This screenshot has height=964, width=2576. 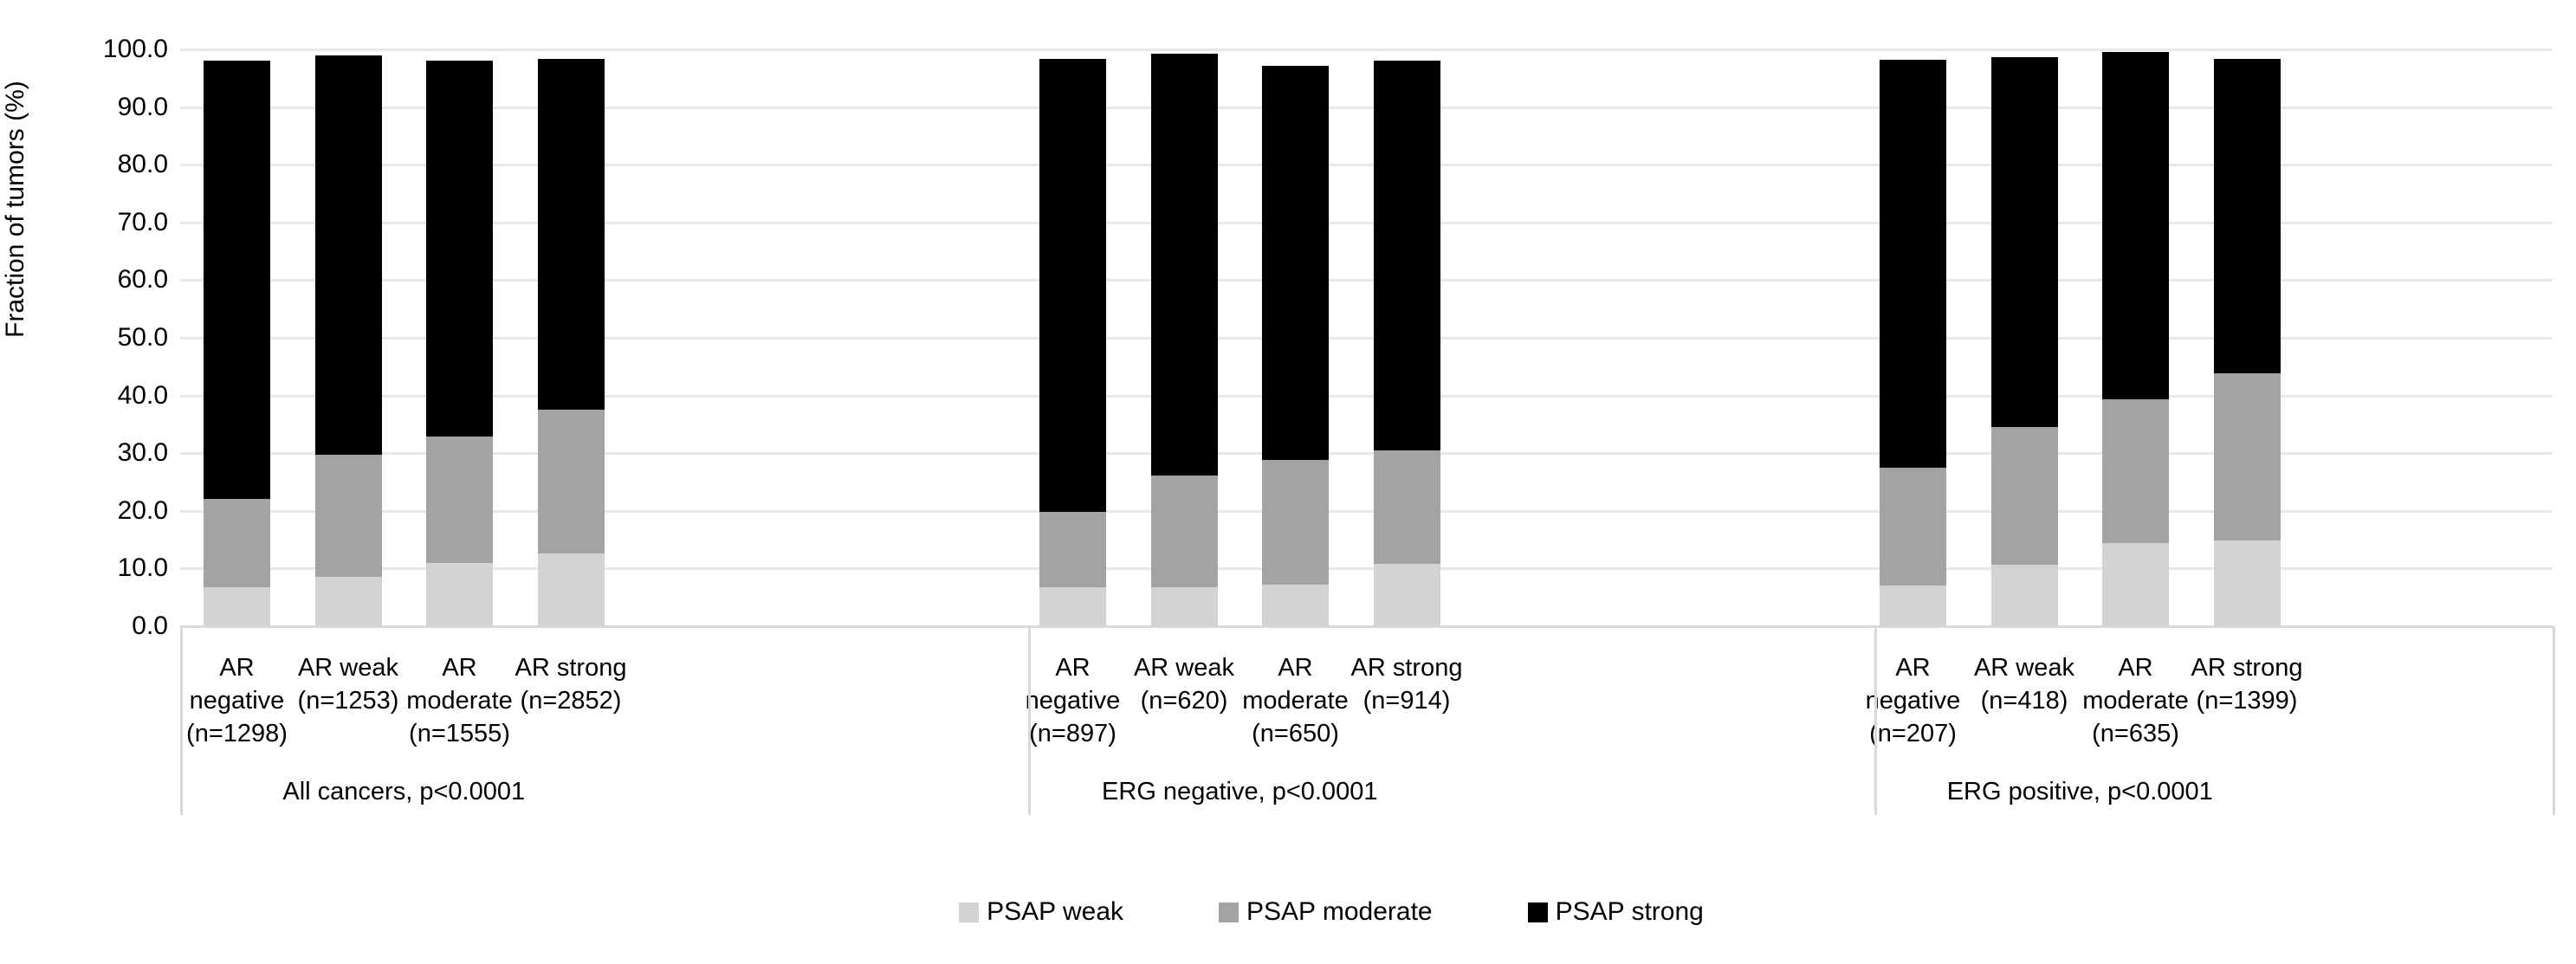 What do you see at coordinates (142, 395) in the screenshot?
I see `y-tick-label: 40.0` at bounding box center [142, 395].